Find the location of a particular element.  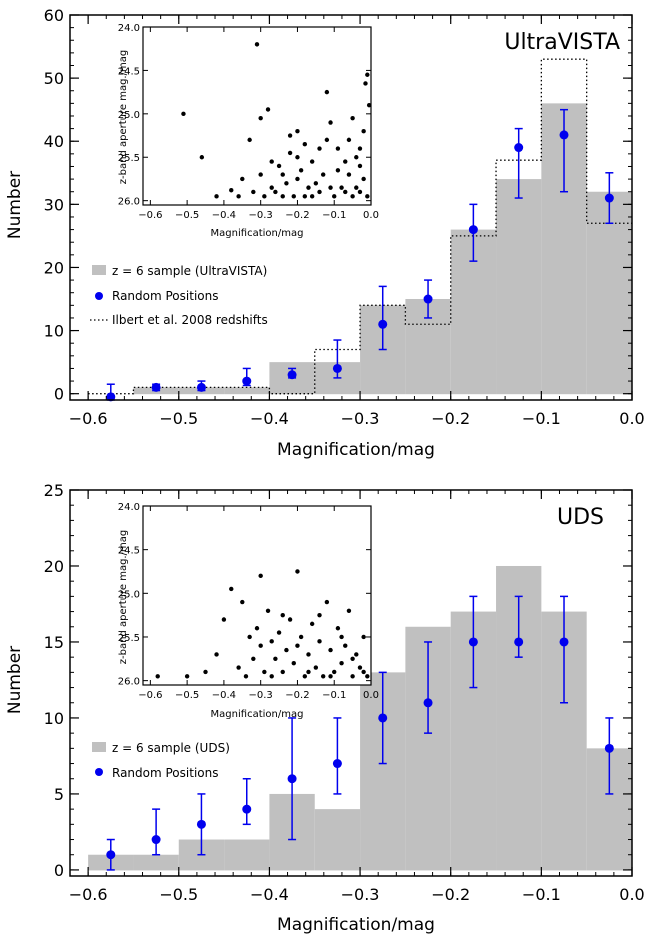

y-tick-label: 10 is located at coordinates (54, 718).